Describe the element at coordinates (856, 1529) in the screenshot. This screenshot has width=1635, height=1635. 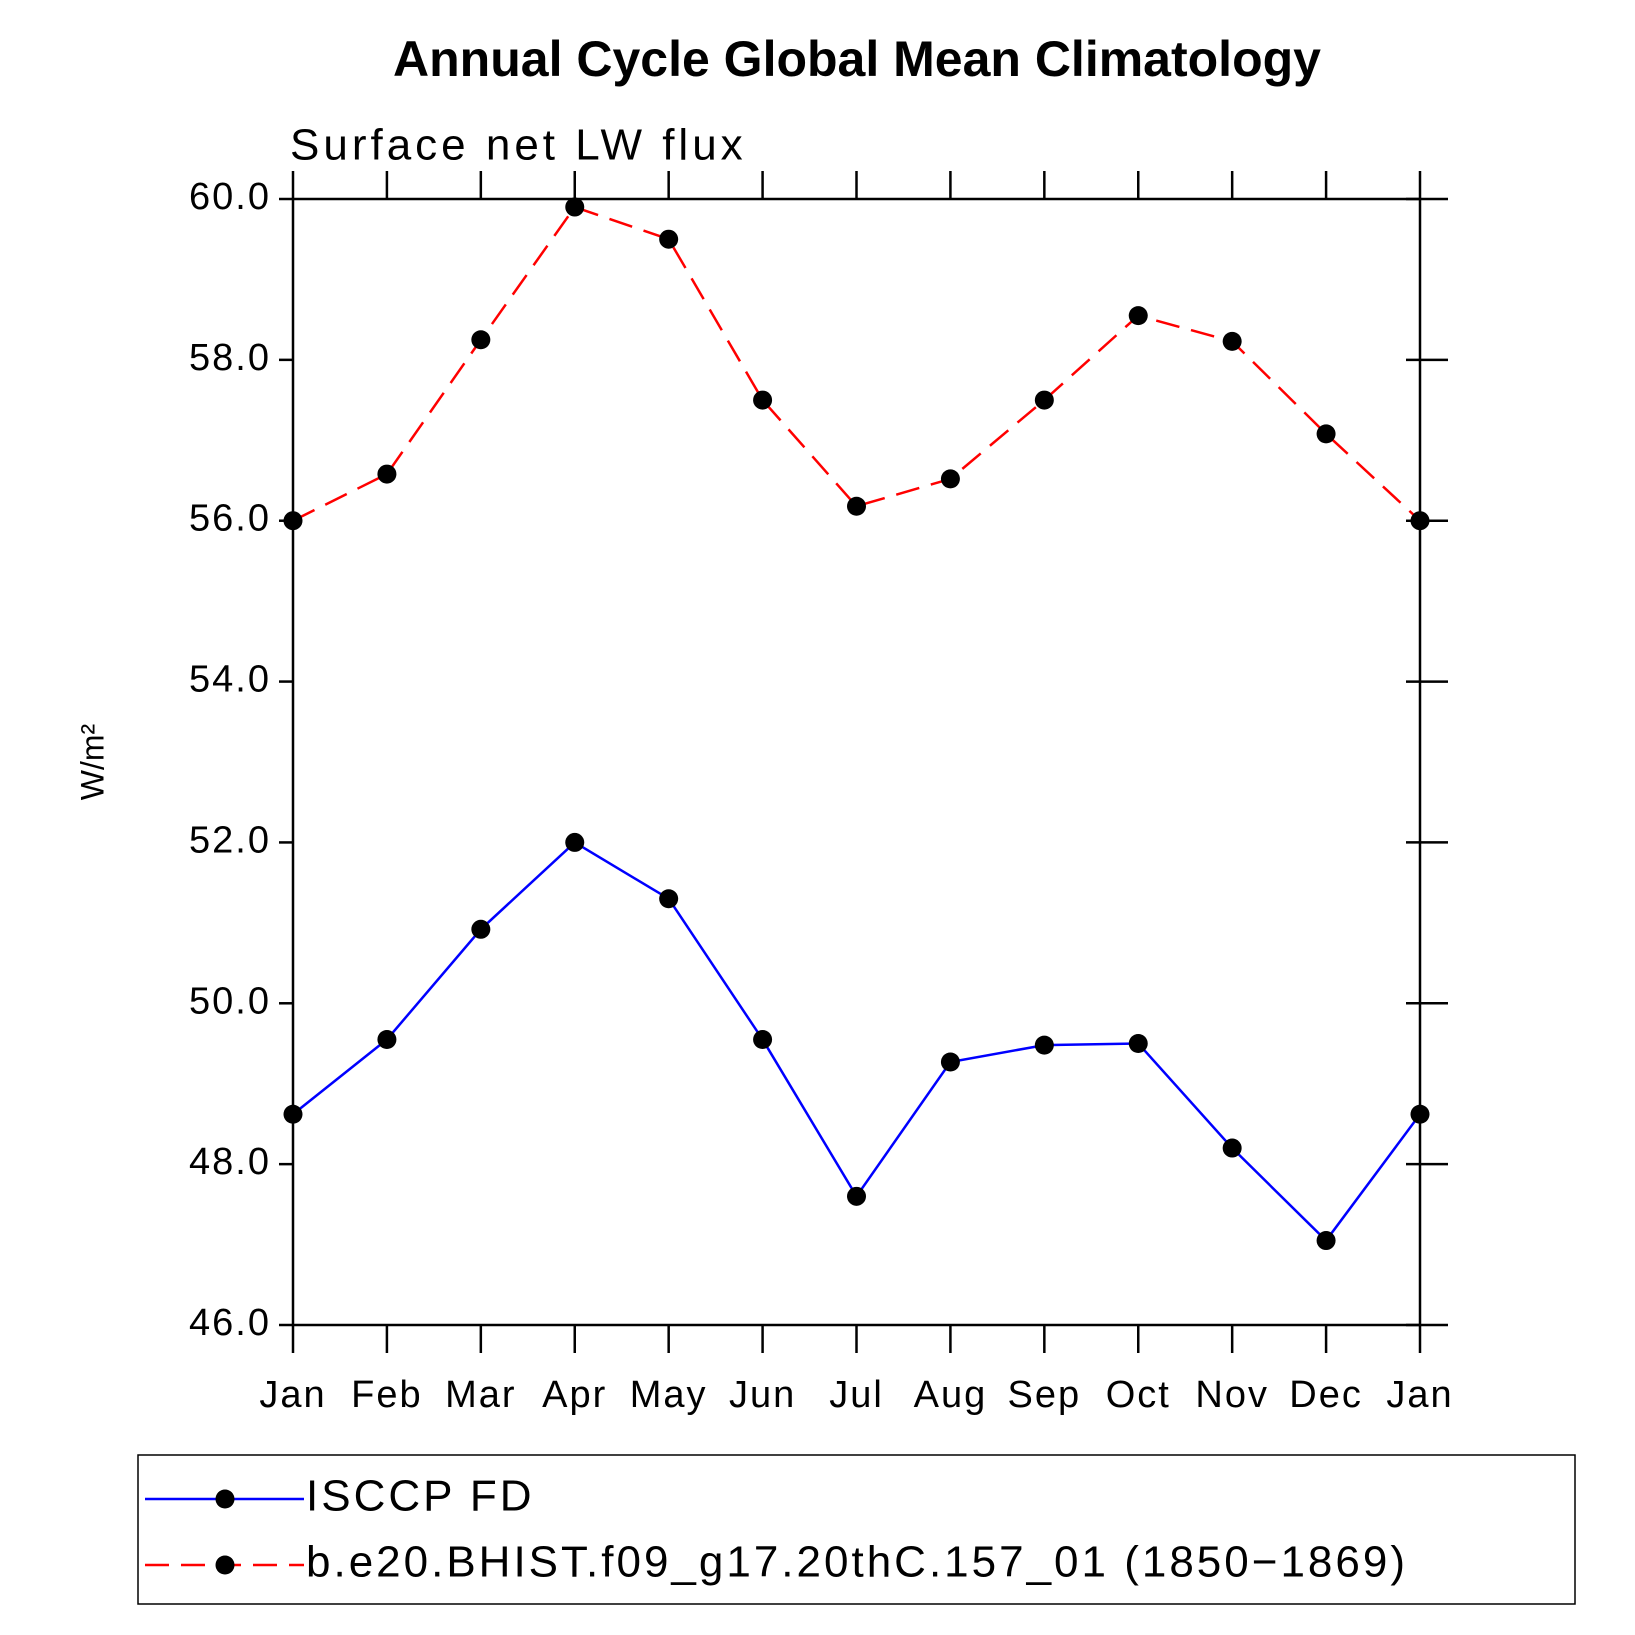
I see `legend-box` at that location.